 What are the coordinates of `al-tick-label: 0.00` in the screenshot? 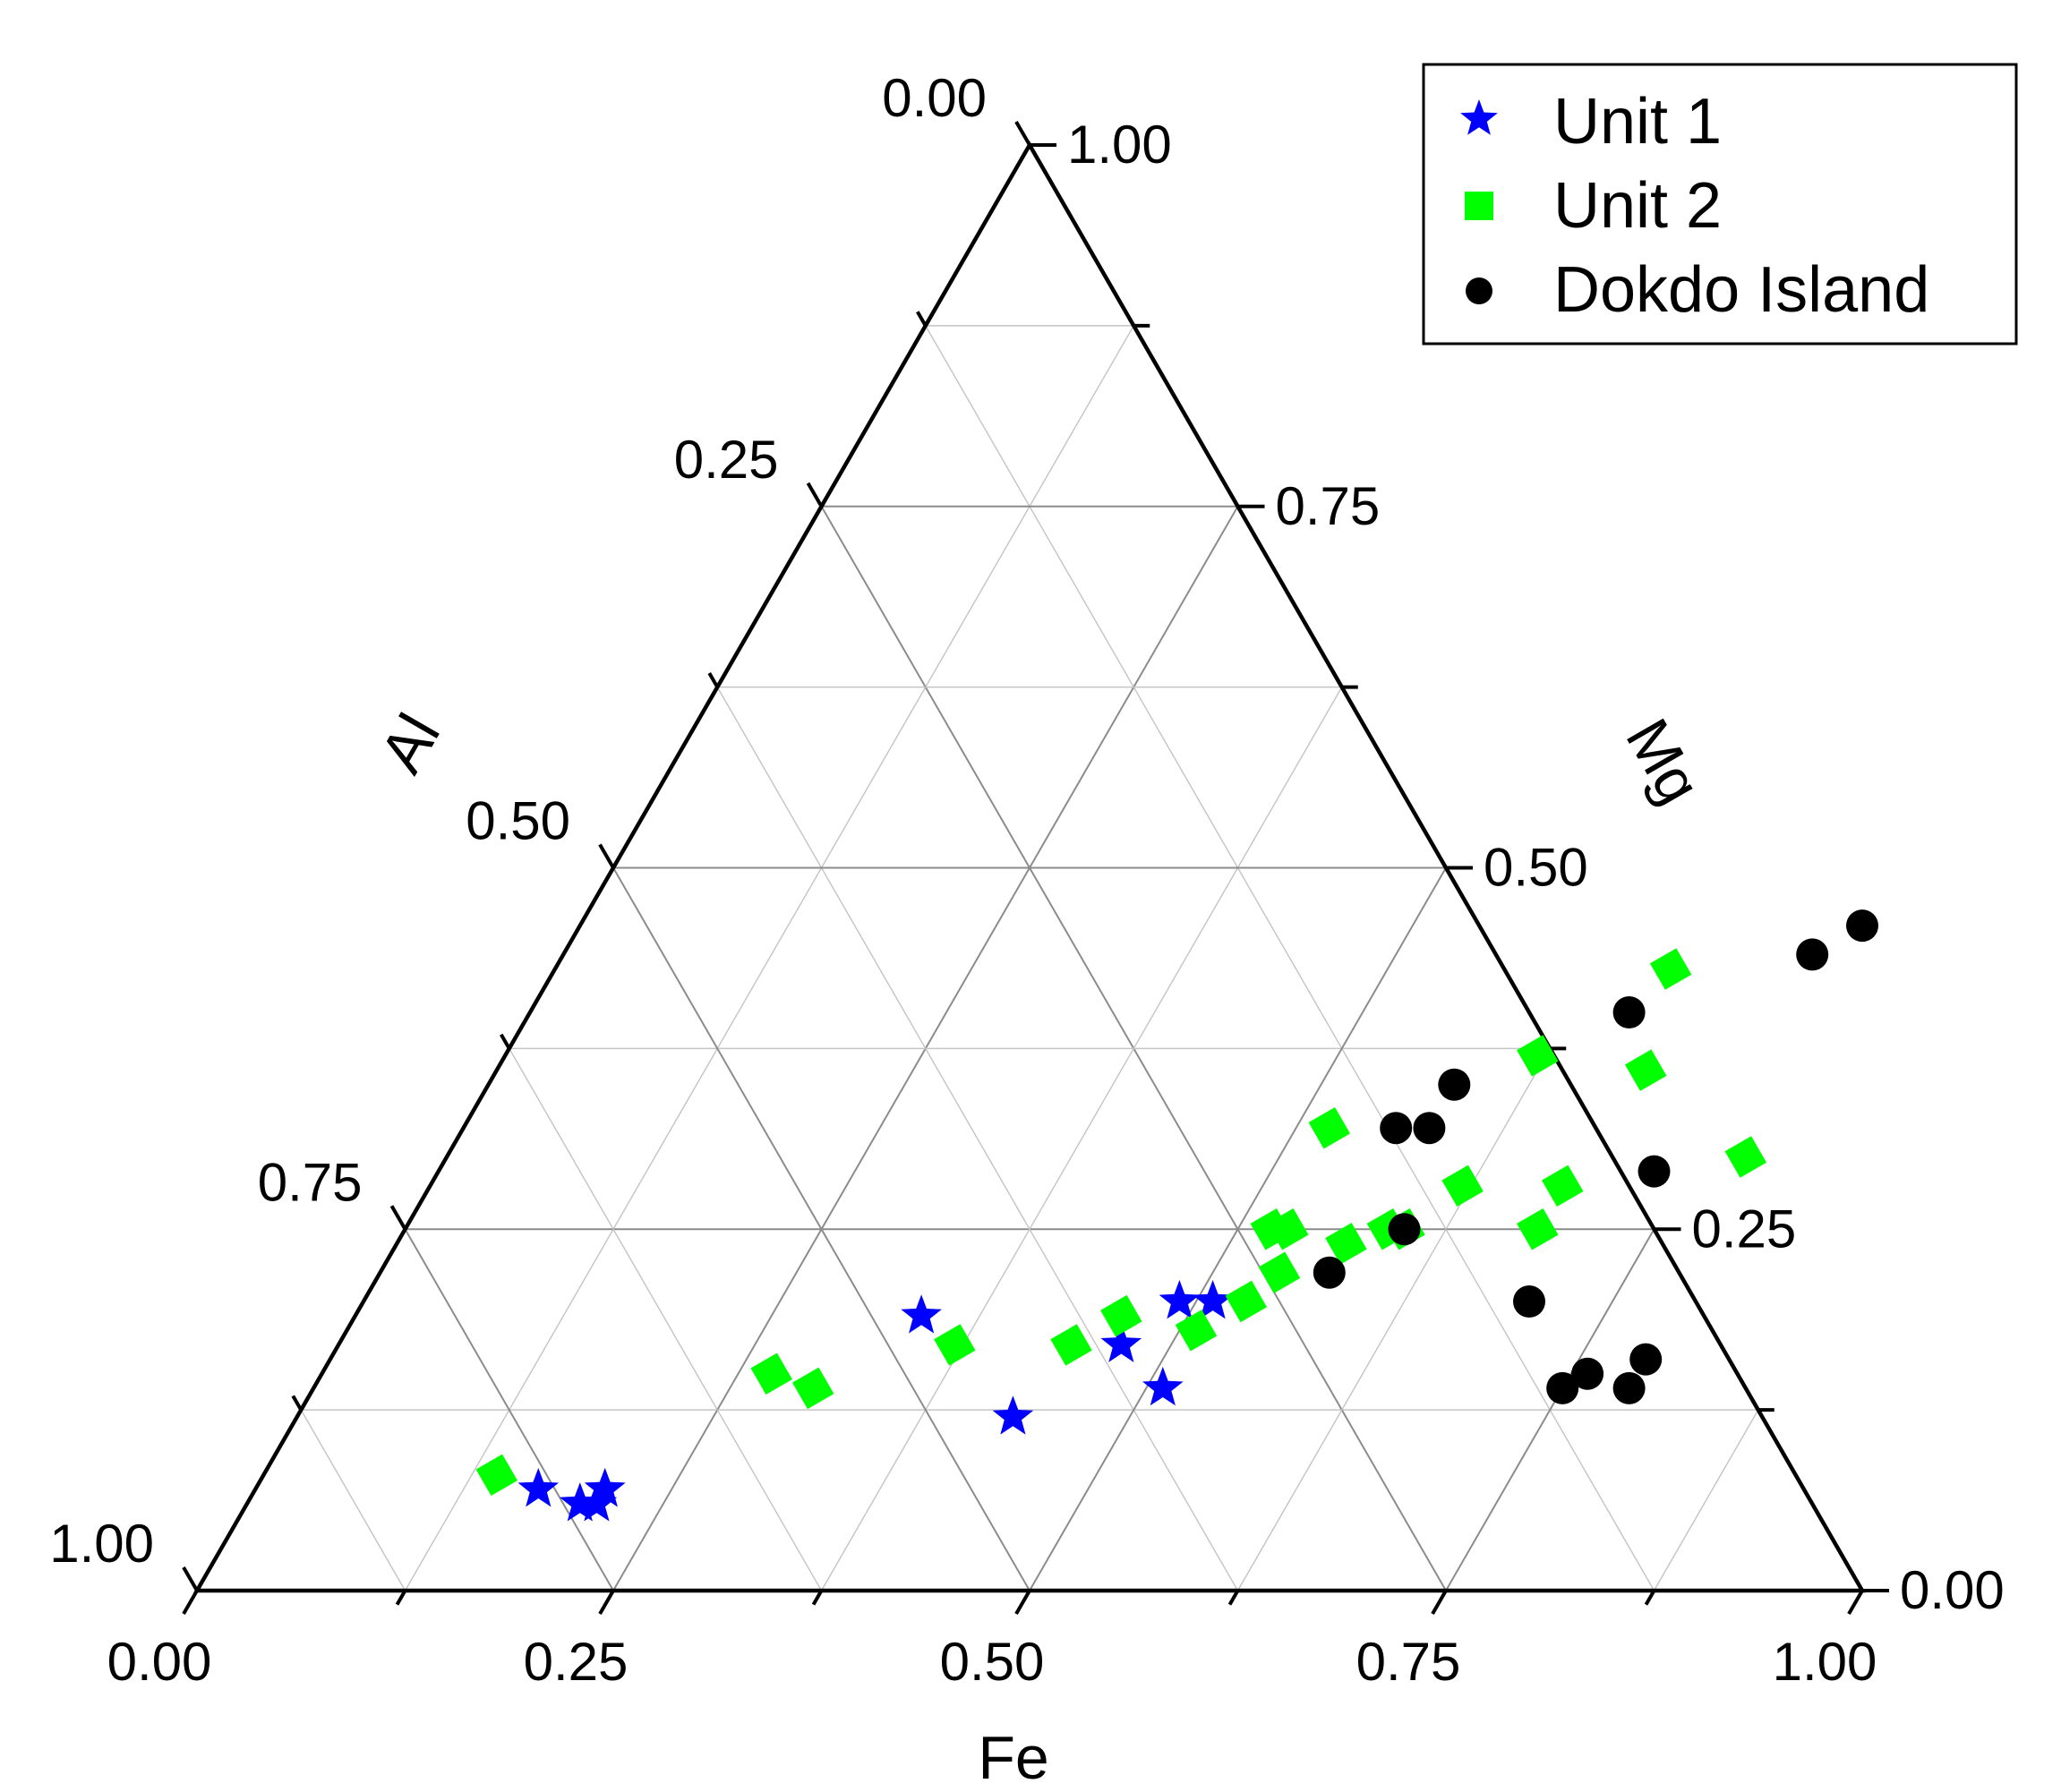 It's located at (934, 98).